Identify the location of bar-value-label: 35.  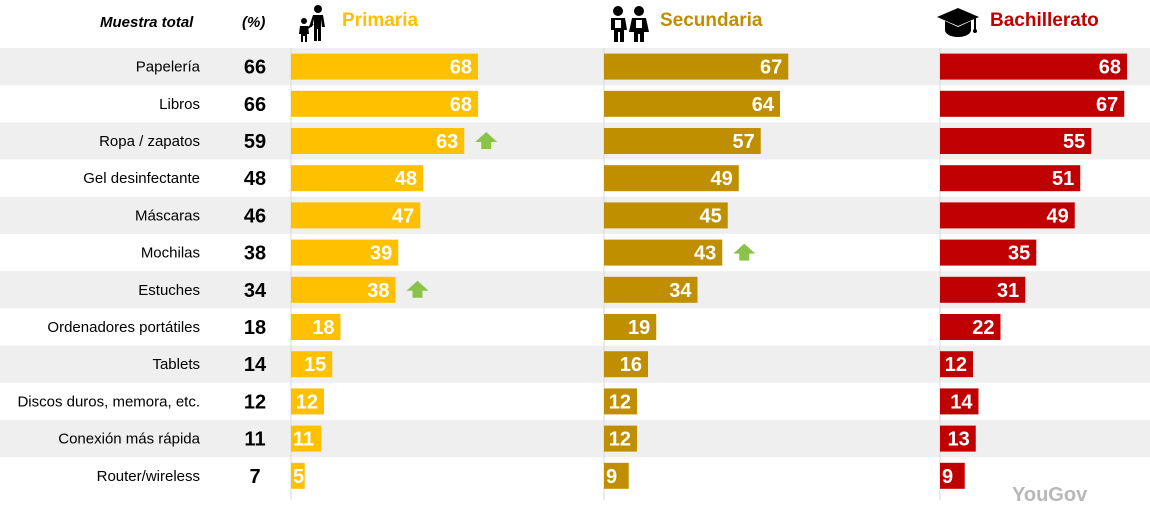
(1019, 254).